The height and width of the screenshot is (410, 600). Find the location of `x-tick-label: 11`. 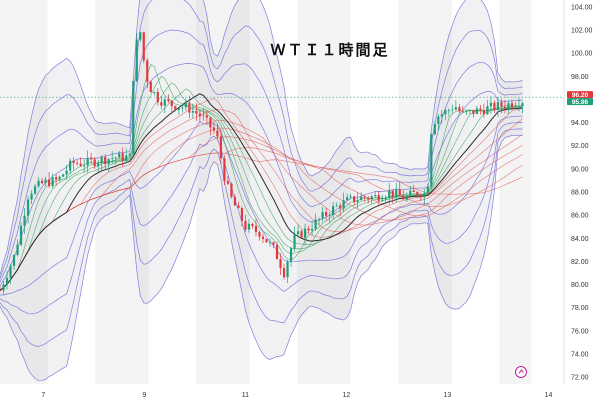

x-tick-label: 11 is located at coordinates (245, 395).